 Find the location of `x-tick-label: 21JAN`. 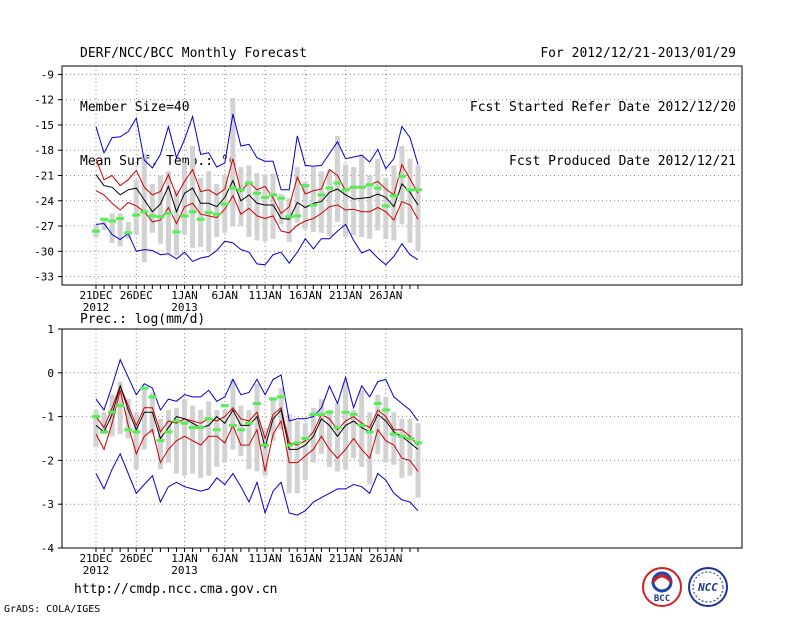

x-tick-label: 21JAN is located at coordinates (345, 558).